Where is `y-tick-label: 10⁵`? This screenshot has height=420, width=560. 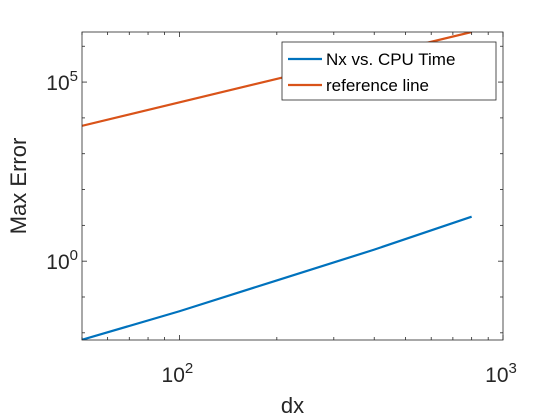 y-tick-label: 10⁵ is located at coordinates (62, 81).